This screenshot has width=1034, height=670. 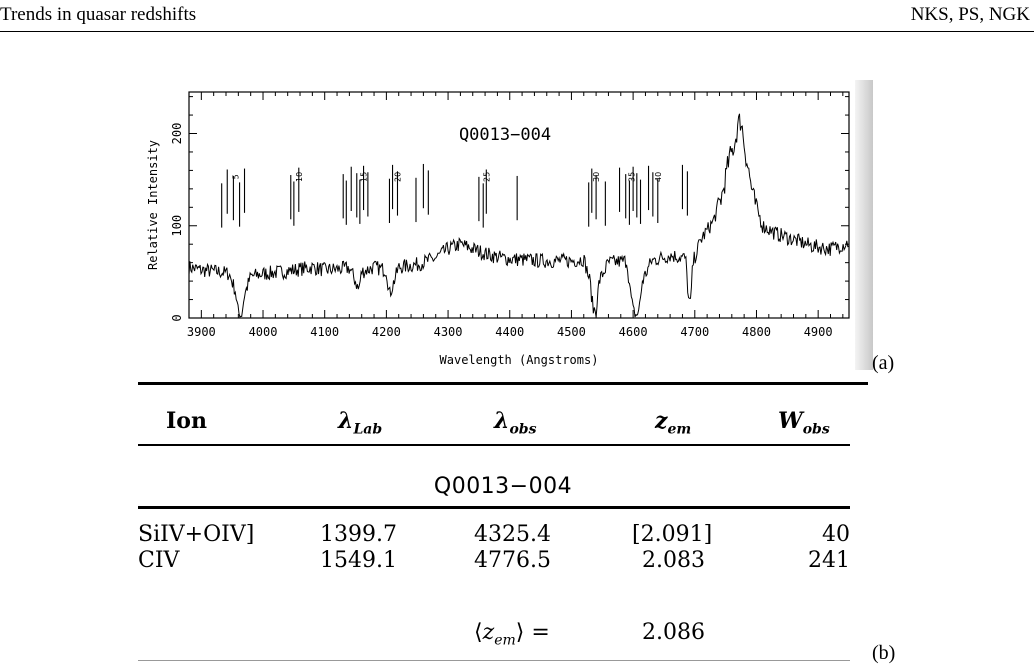 What do you see at coordinates (517, 31) in the screenshot?
I see `header-rule` at bounding box center [517, 31].